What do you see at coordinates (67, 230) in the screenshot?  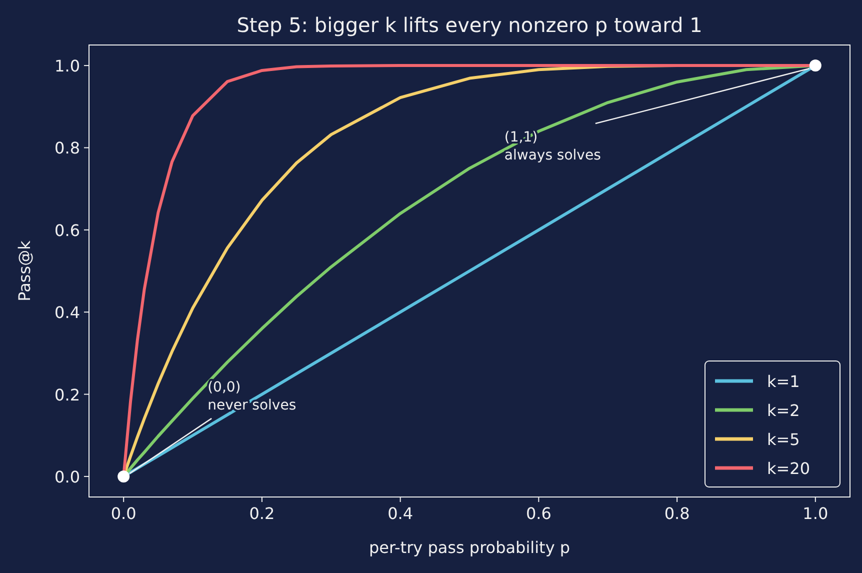 I see `y-tick-label: 0.6` at bounding box center [67, 230].